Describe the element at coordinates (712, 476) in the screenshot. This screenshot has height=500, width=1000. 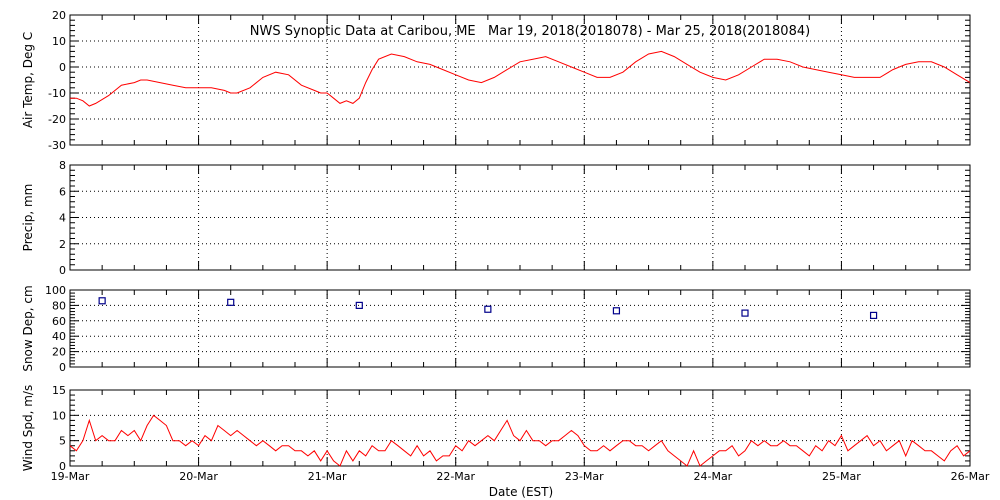
I see `x-tick-label: 24-Mar` at that location.